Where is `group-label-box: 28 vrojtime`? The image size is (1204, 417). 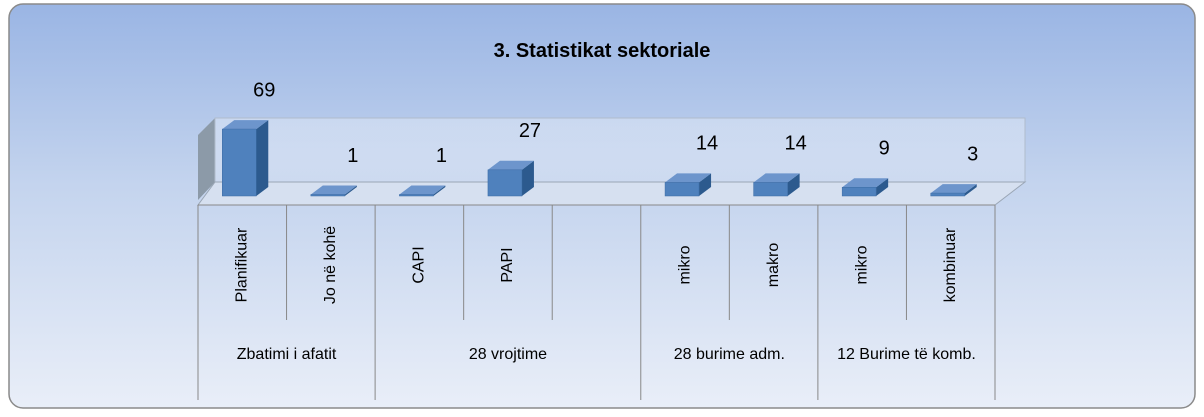
group-label-box: 28 vrojtime is located at coordinates (508, 354).